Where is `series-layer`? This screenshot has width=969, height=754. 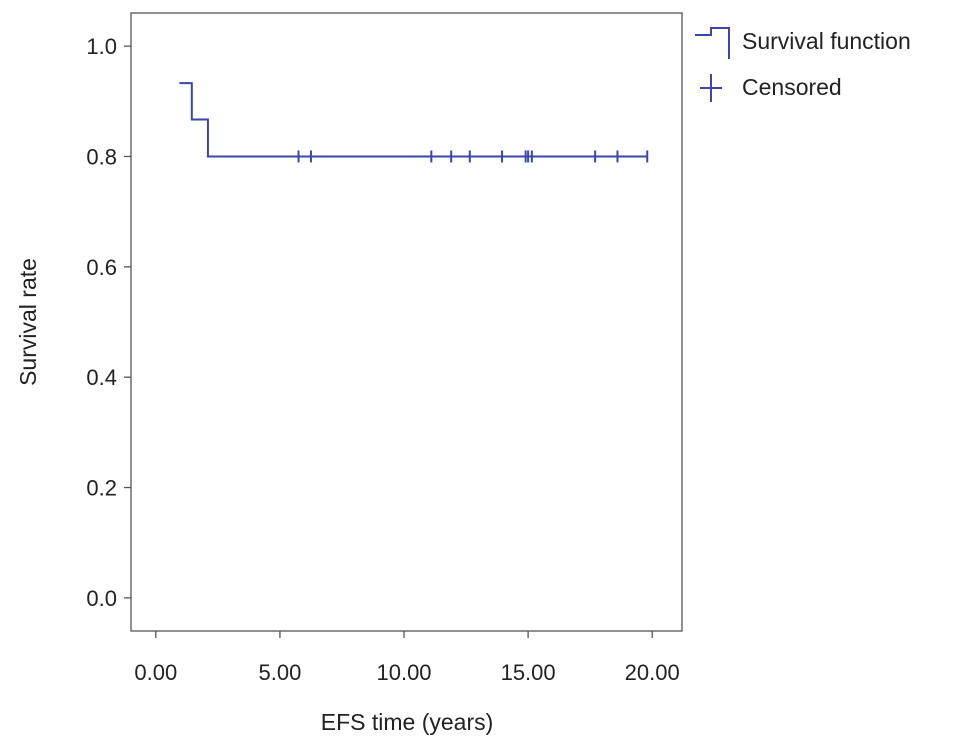 series-layer is located at coordinates (414, 122).